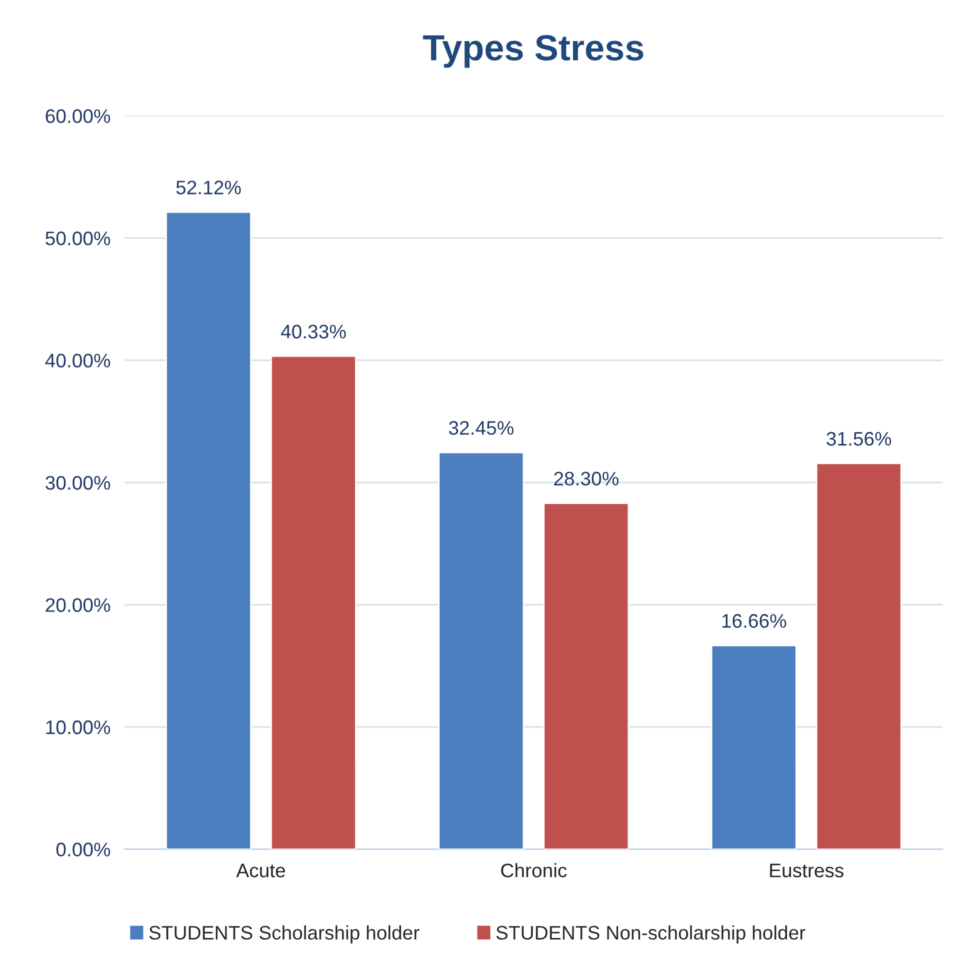 This screenshot has width=959, height=965. I want to click on y-tick-label: 60.00%, so click(78, 116).